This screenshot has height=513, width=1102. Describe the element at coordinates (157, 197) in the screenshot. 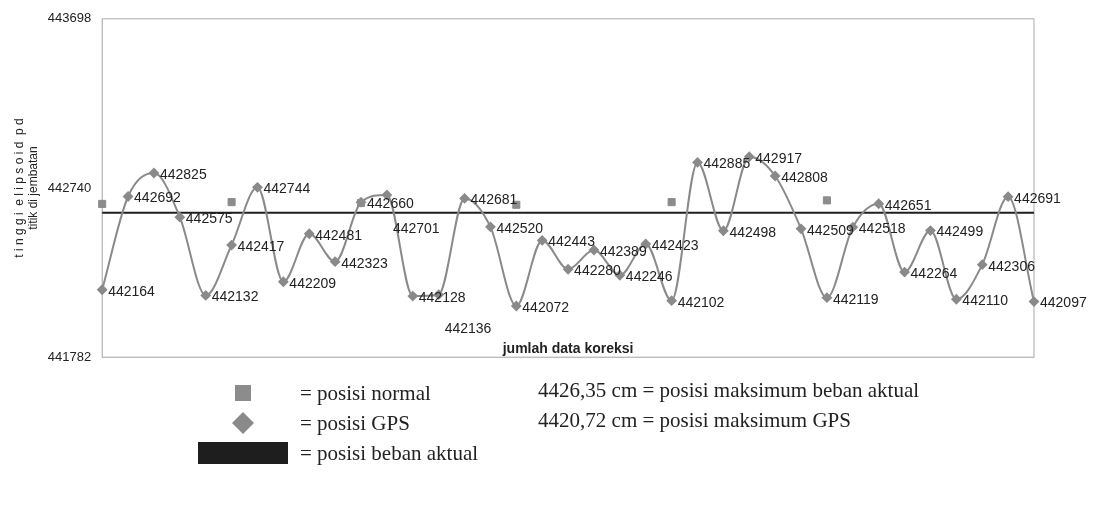

I see `data-label: 442692` at that location.